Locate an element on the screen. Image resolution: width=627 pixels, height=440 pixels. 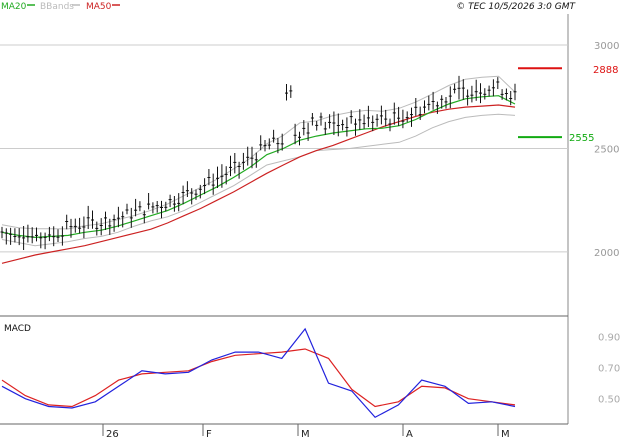
price-tick-label: 2500 is located at coordinates (606, 149).